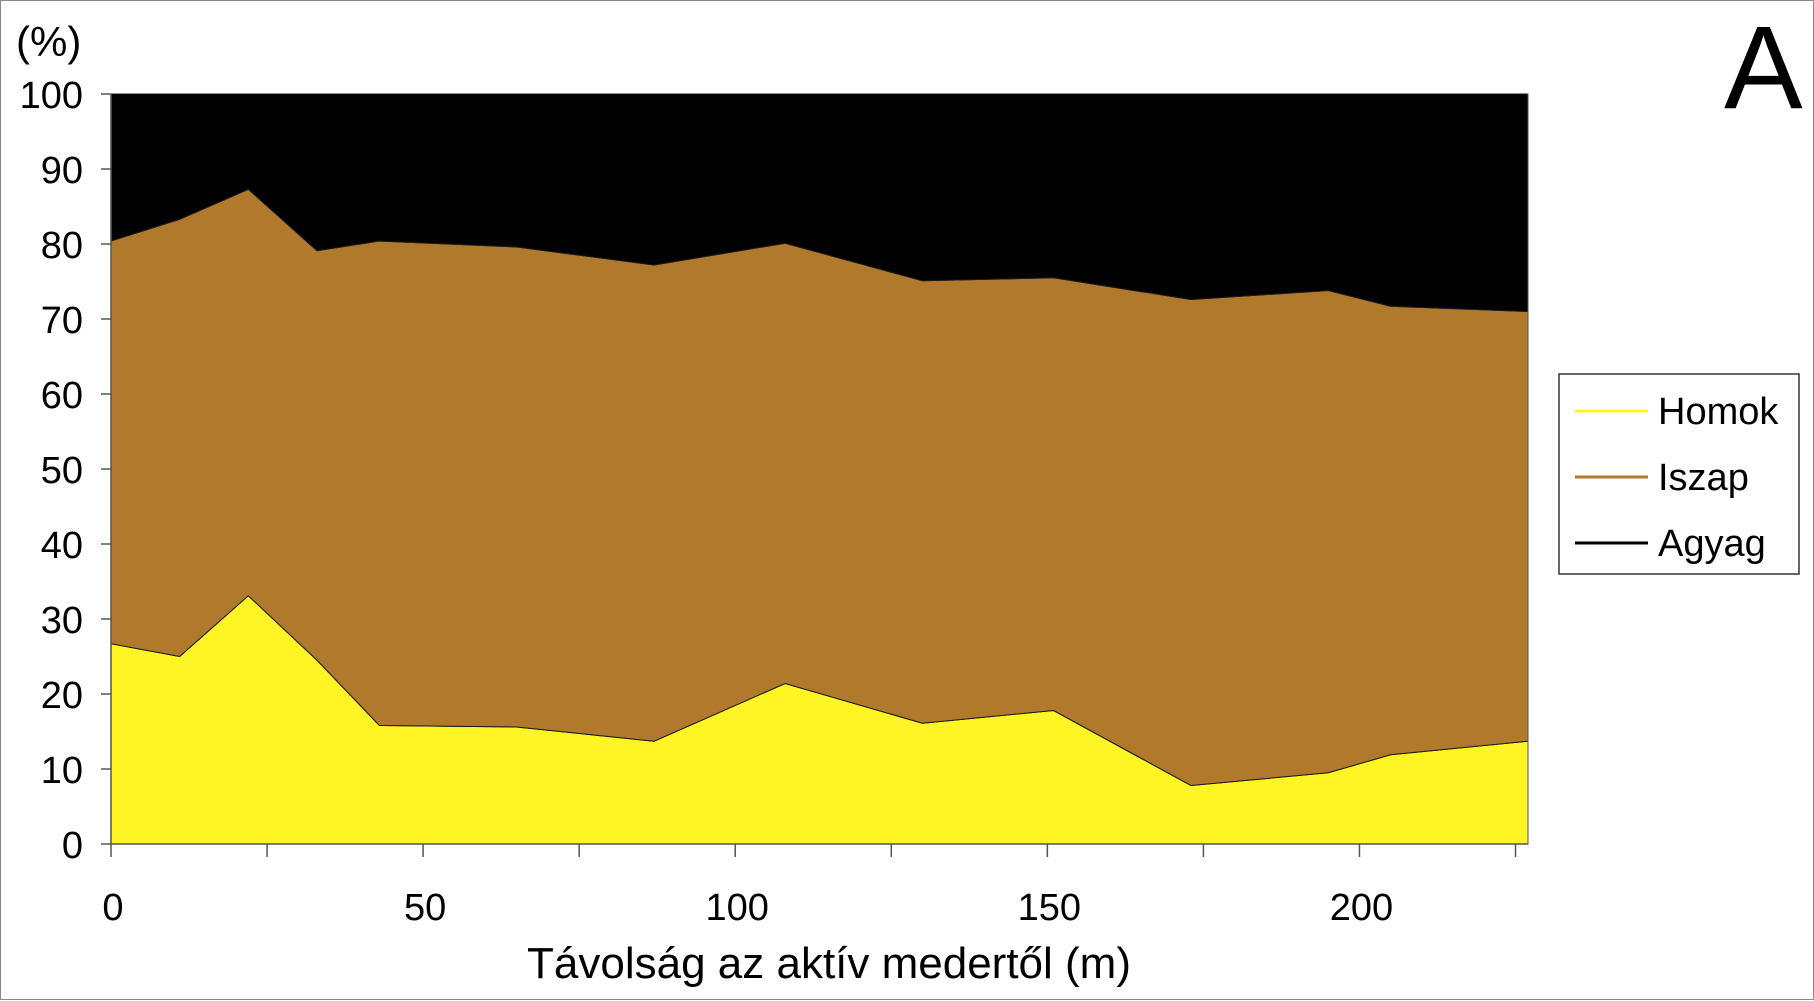 The width and height of the screenshot is (1814, 1001). I want to click on x-tick-label: 150, so click(1049, 908).